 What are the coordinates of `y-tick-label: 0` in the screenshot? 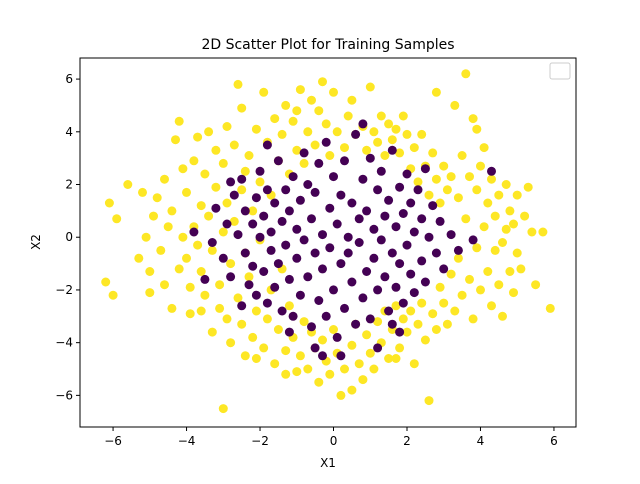 It's located at (69, 237).